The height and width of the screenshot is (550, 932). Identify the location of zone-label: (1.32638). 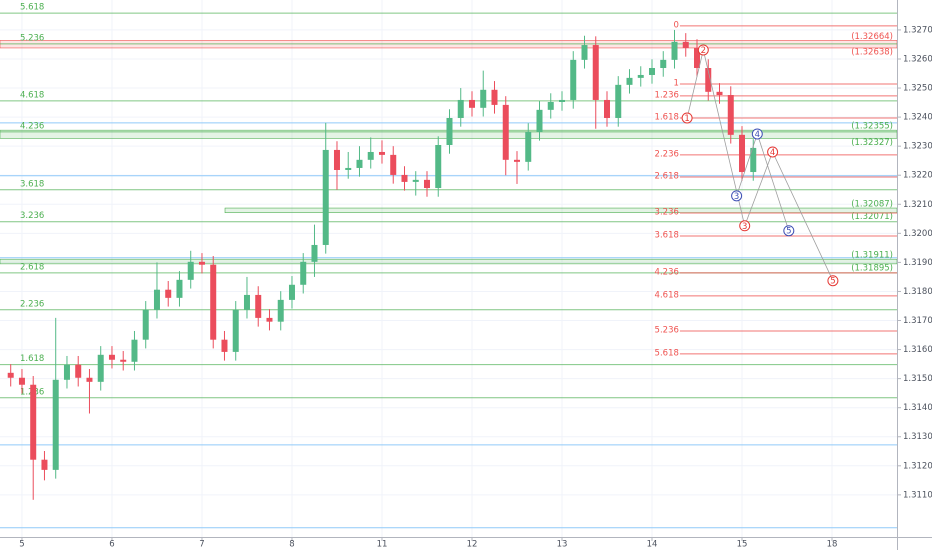
(872, 52).